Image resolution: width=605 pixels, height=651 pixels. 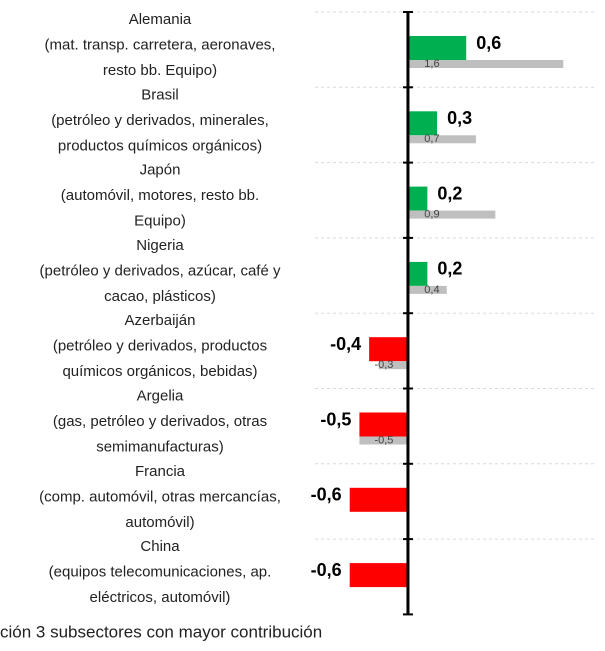 What do you see at coordinates (160, 145) in the screenshot?
I see `category-label: productos químicos orgánicos)` at bounding box center [160, 145].